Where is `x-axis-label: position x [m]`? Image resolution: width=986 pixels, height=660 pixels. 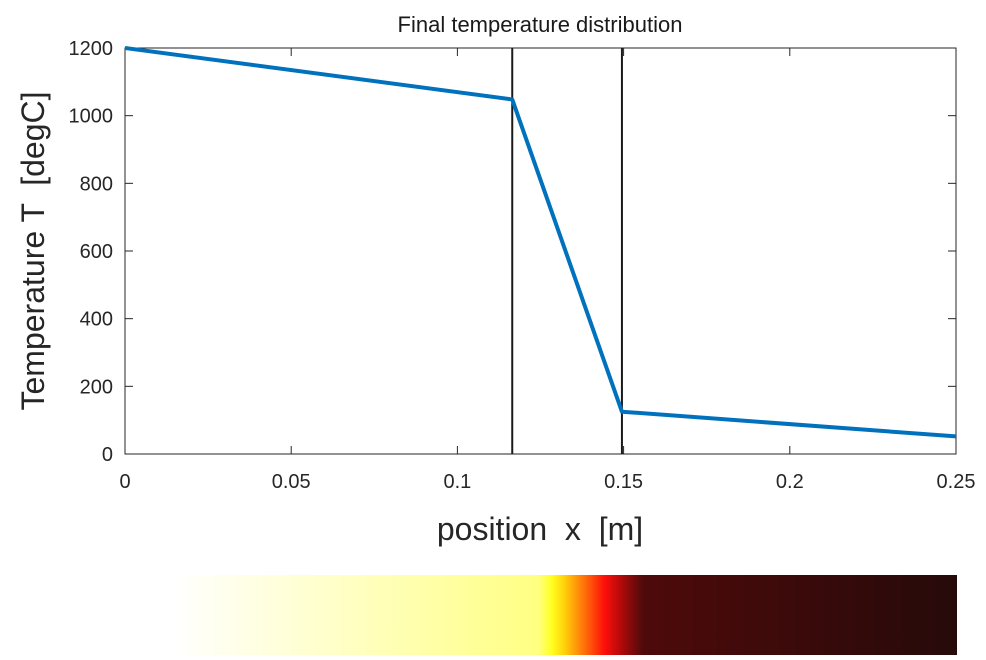
x-axis-label: position x [m] is located at coordinates (540, 529).